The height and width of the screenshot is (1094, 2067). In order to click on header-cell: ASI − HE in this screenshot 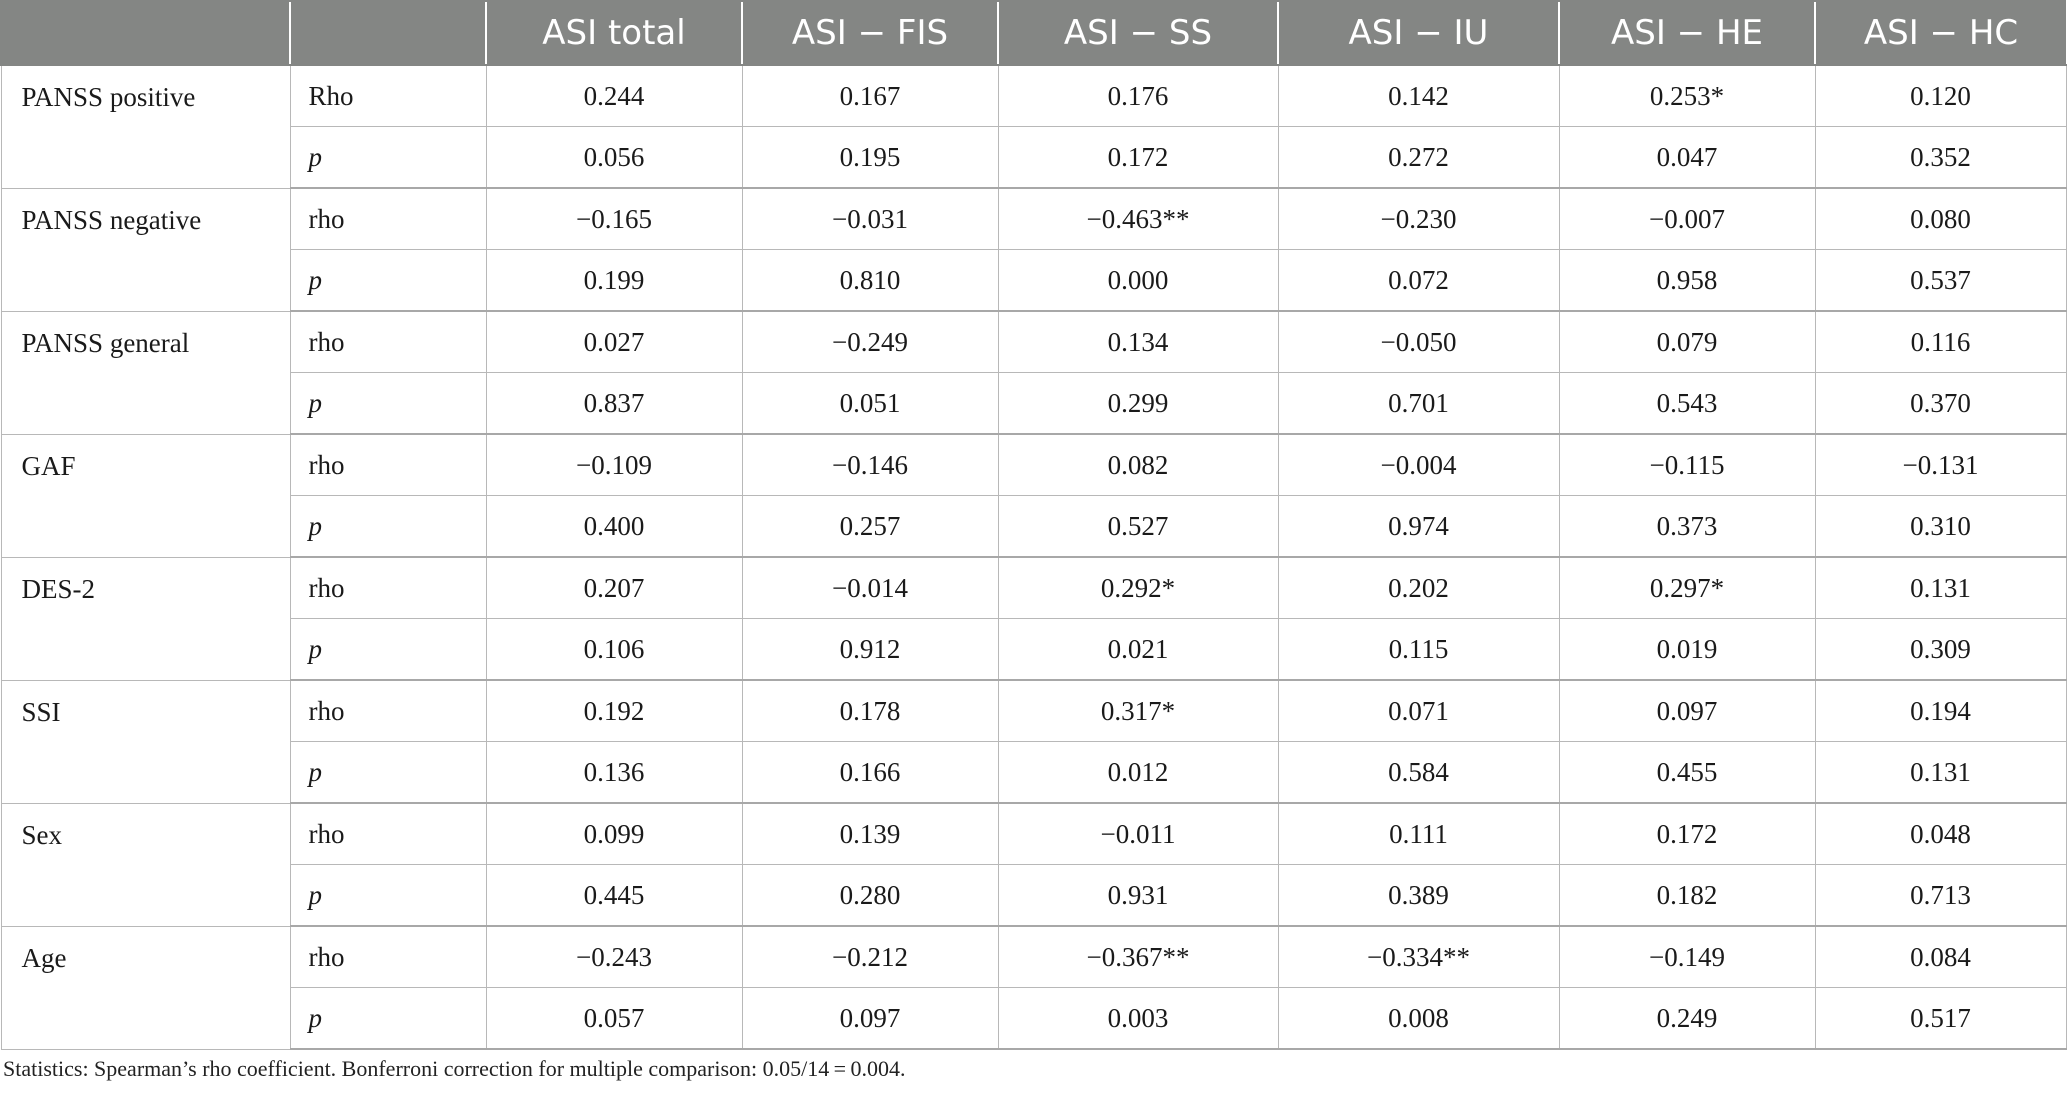, I will do `click(1686, 33)`.